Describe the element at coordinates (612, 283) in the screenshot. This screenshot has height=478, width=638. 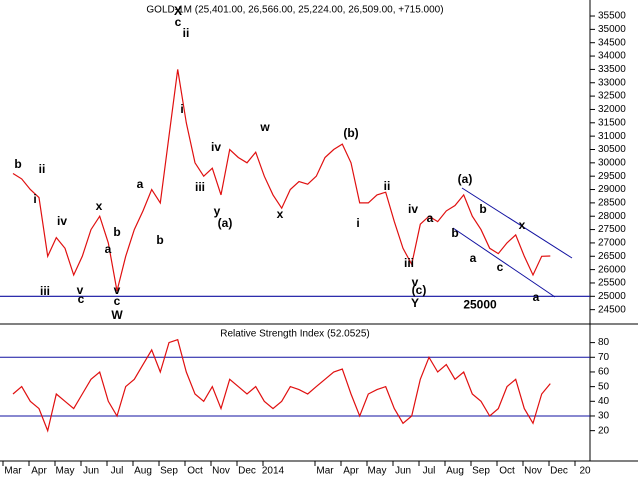
I see `y-tick-label: 25500` at that location.